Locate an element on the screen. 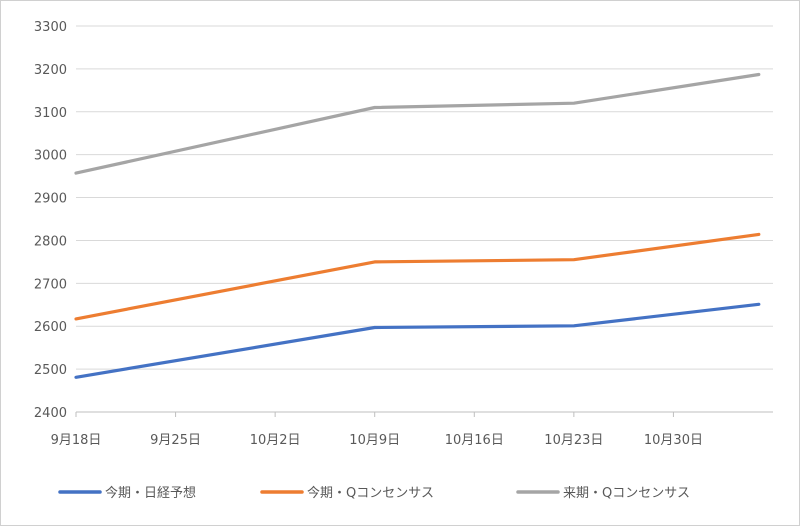 This screenshot has width=800, height=529. x-tick-label: 10月2日 is located at coordinates (275, 440).